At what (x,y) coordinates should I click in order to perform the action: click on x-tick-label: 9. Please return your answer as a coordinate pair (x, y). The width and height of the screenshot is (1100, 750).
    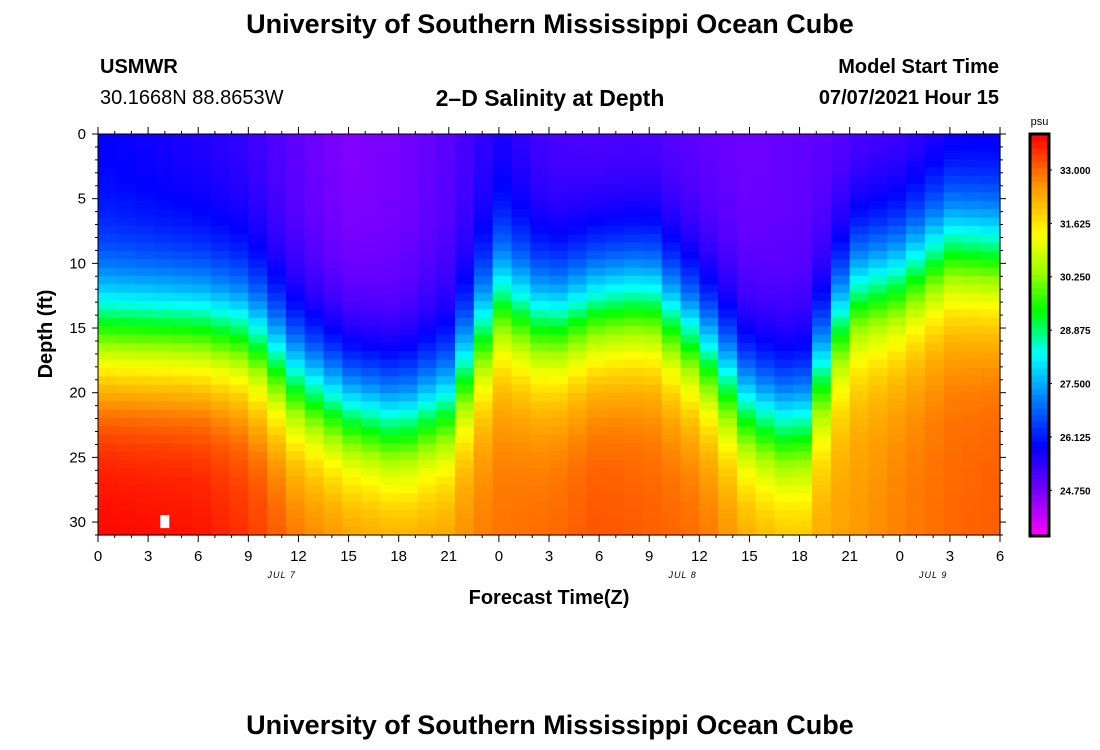
    Looking at the image, I should click on (649, 556).